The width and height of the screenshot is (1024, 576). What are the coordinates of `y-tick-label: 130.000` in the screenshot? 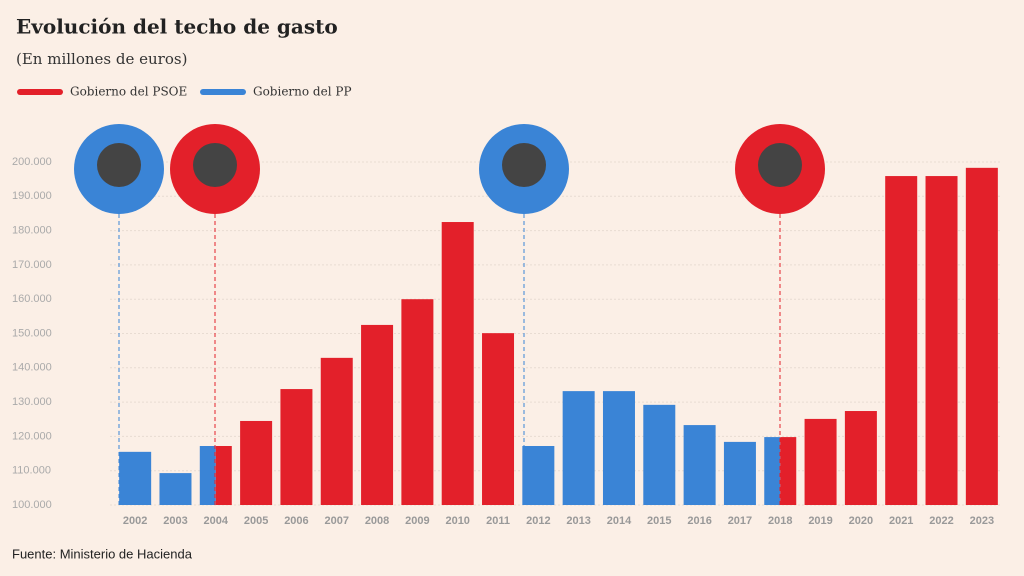 It's located at (32, 402).